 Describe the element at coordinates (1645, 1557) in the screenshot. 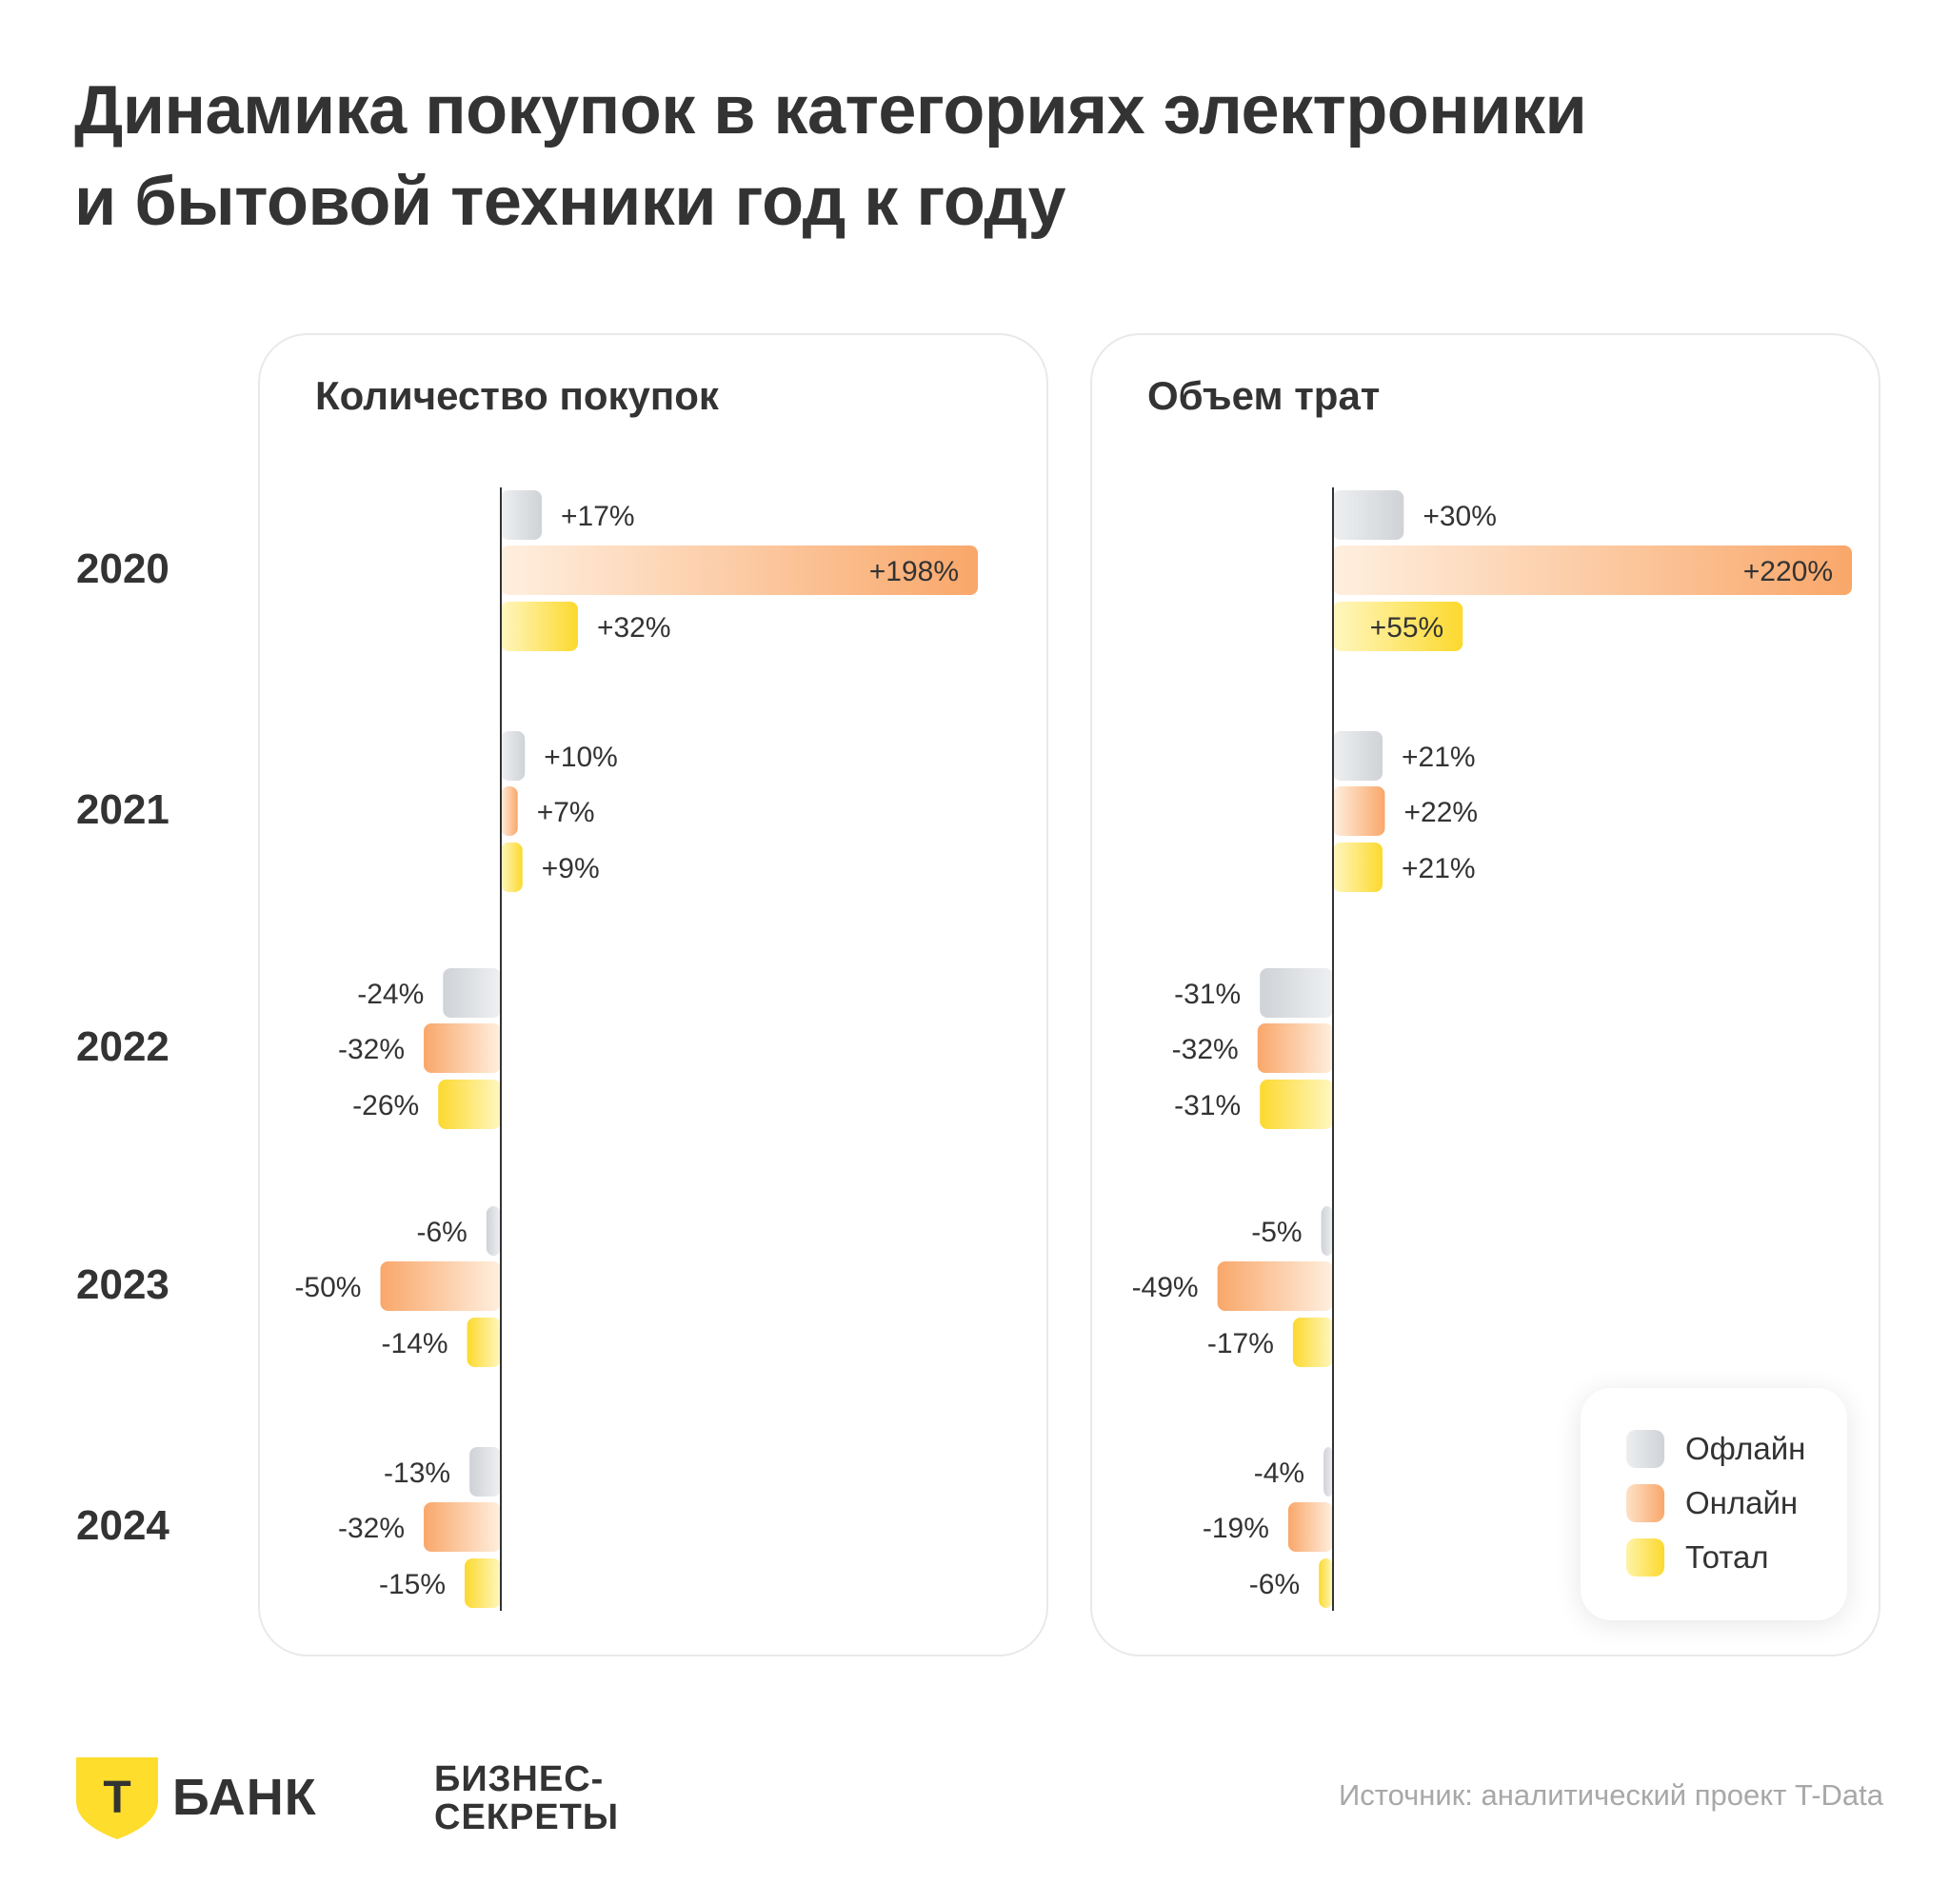

I see `legend-swatch-total` at that location.